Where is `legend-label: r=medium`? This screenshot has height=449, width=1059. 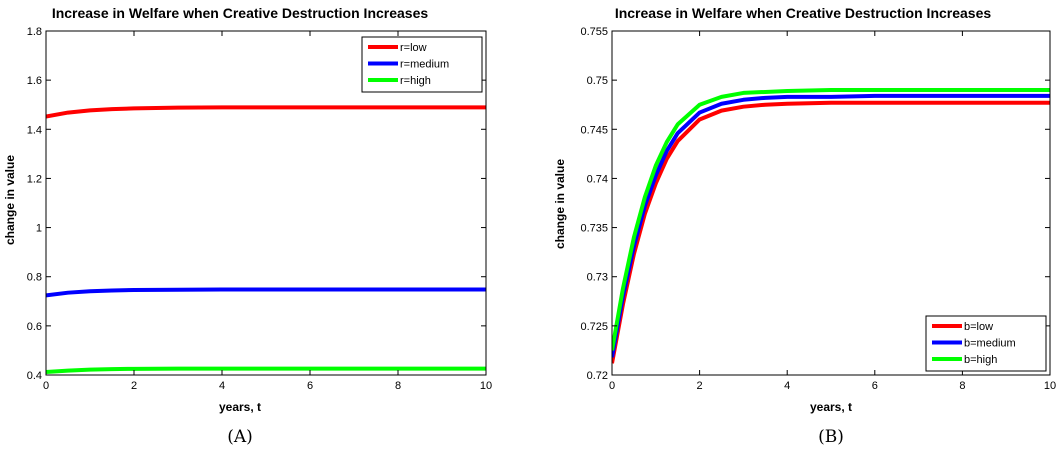
legend-label: r=medium is located at coordinates (424, 65).